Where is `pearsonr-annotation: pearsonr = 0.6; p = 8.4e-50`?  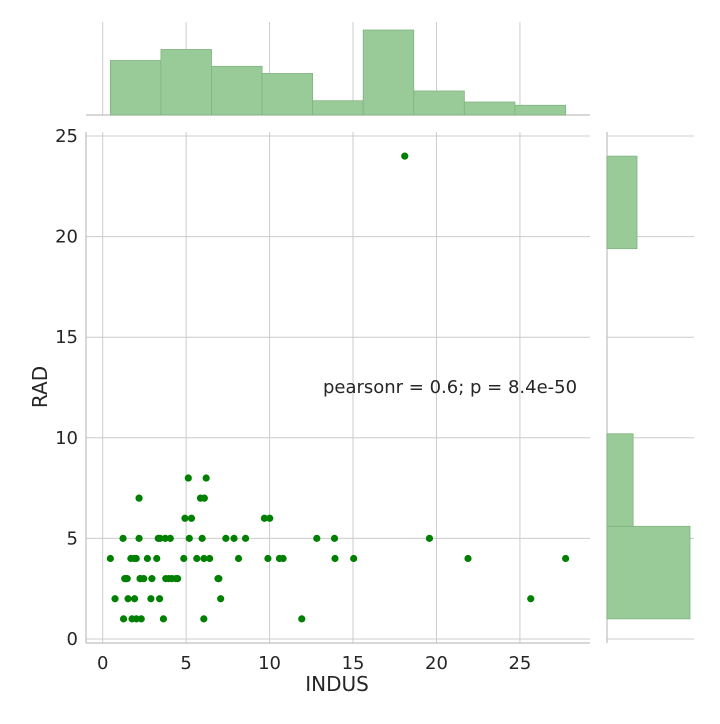 pearsonr-annotation: pearsonr = 0.6; p = 8.4e-50 is located at coordinates (450, 387).